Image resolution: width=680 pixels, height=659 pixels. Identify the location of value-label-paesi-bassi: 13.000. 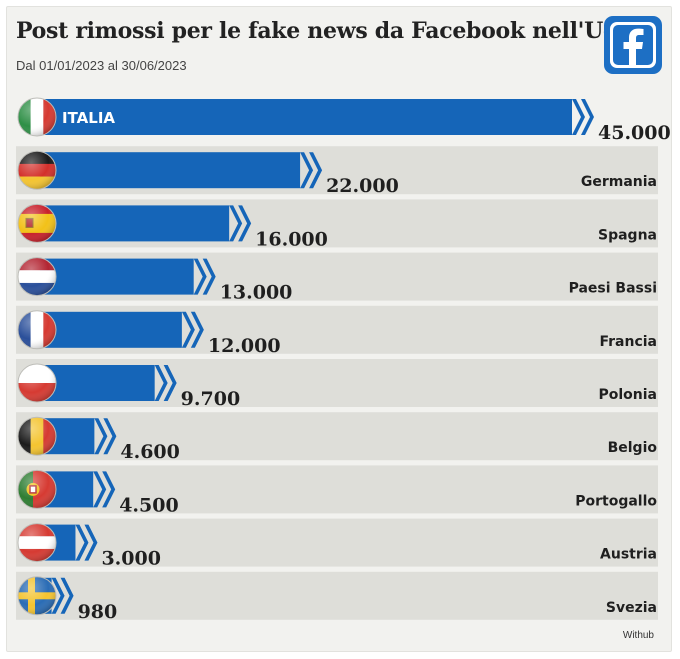
(256, 293).